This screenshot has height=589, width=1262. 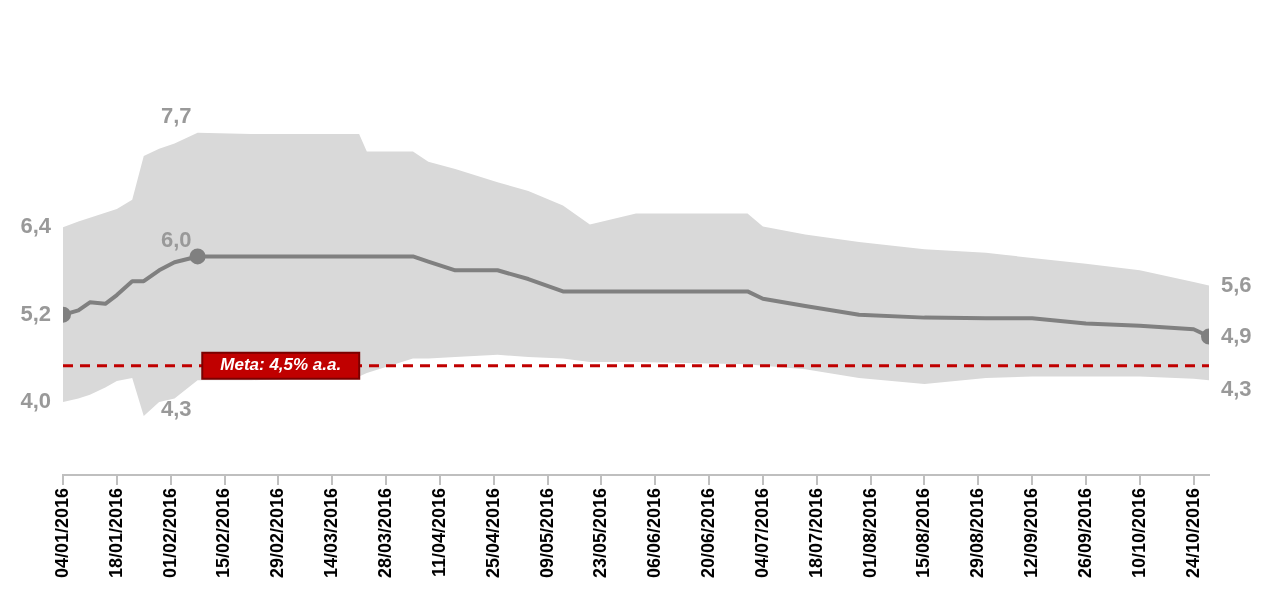 What do you see at coordinates (1236, 284) in the screenshot?
I see `annotation: 5,6` at bounding box center [1236, 284].